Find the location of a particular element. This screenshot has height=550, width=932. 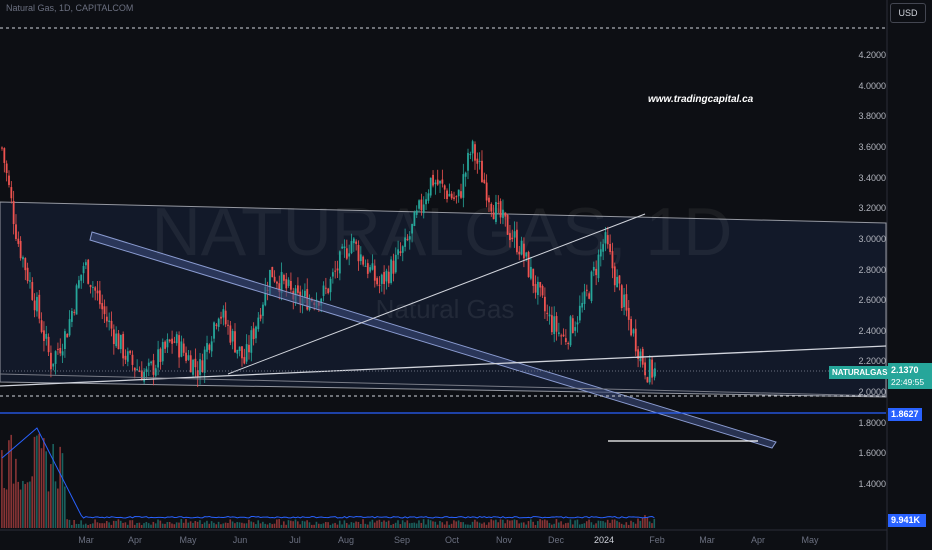

time-axis-label: Sep is located at coordinates (402, 540).